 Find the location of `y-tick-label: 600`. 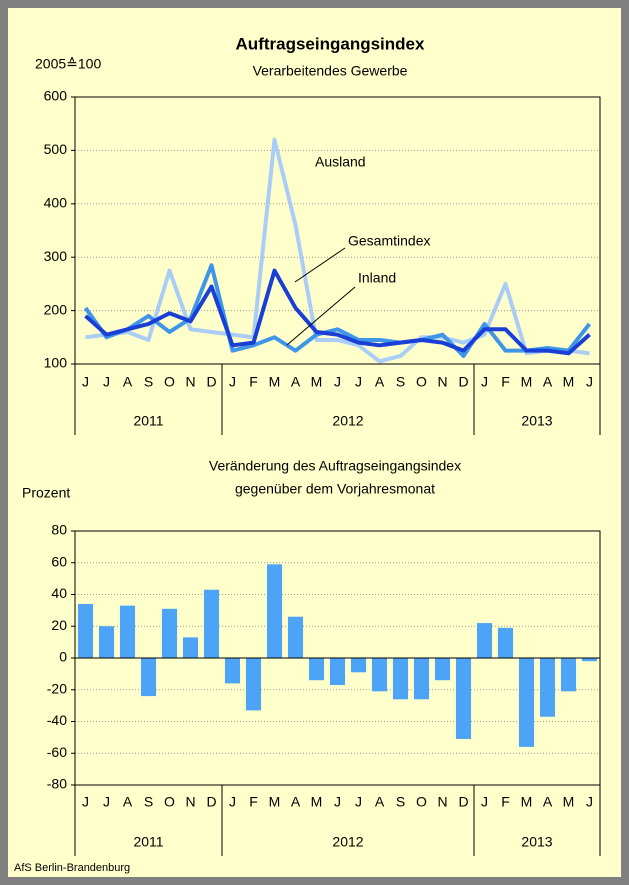

y-tick-label: 600 is located at coordinates (56, 96).